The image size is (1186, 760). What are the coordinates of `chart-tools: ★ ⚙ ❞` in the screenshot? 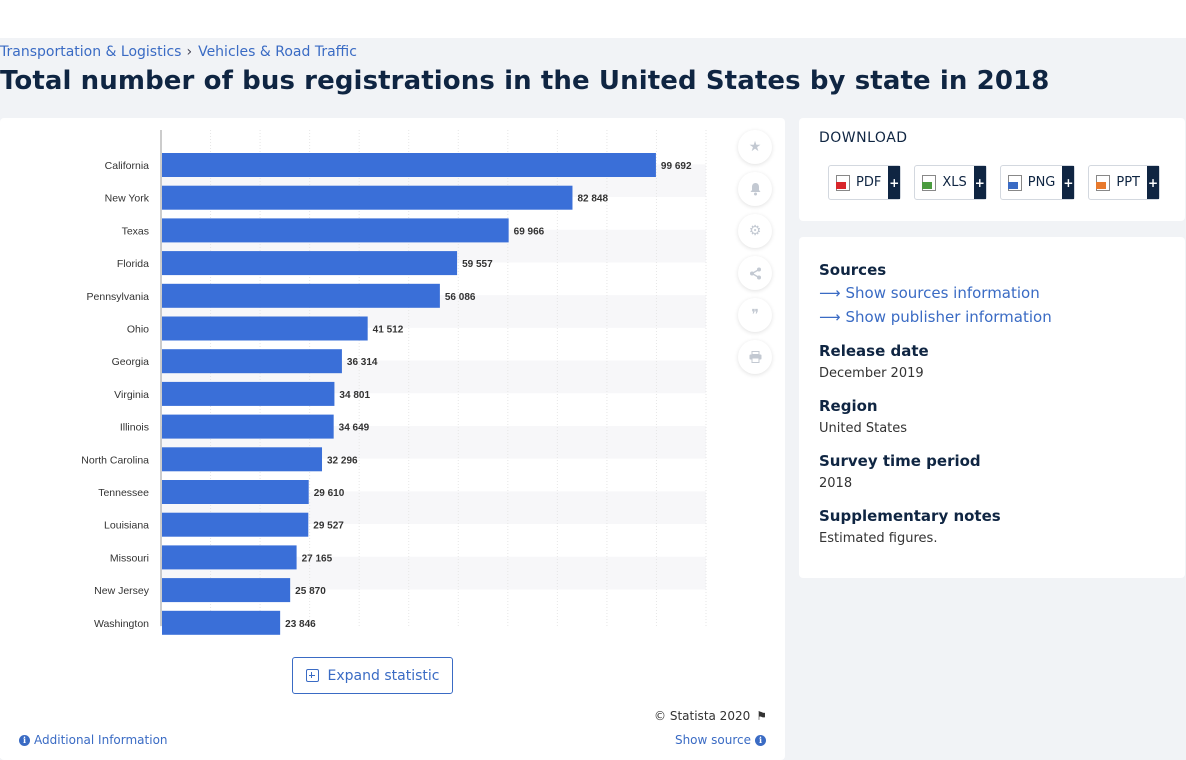 It's located at (755, 252).